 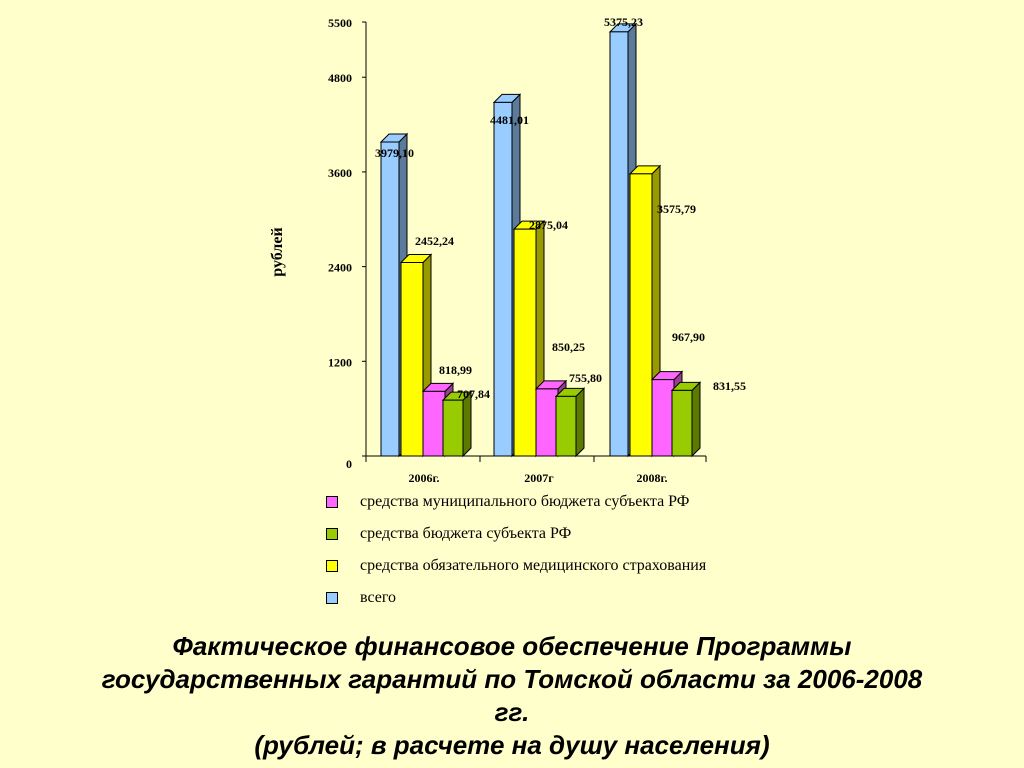 What do you see at coordinates (332, 566) in the screenshot?
I see `legend-swatch-insurance` at bounding box center [332, 566].